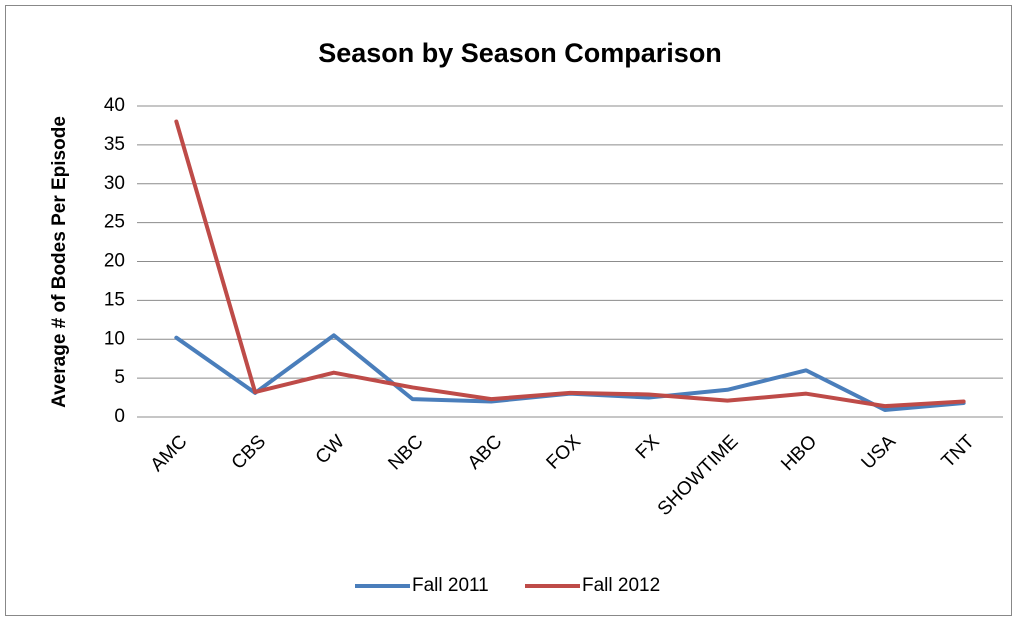 The height and width of the screenshot is (621, 1018). What do you see at coordinates (520, 53) in the screenshot?
I see `chart-title: Season by Season Comparison` at bounding box center [520, 53].